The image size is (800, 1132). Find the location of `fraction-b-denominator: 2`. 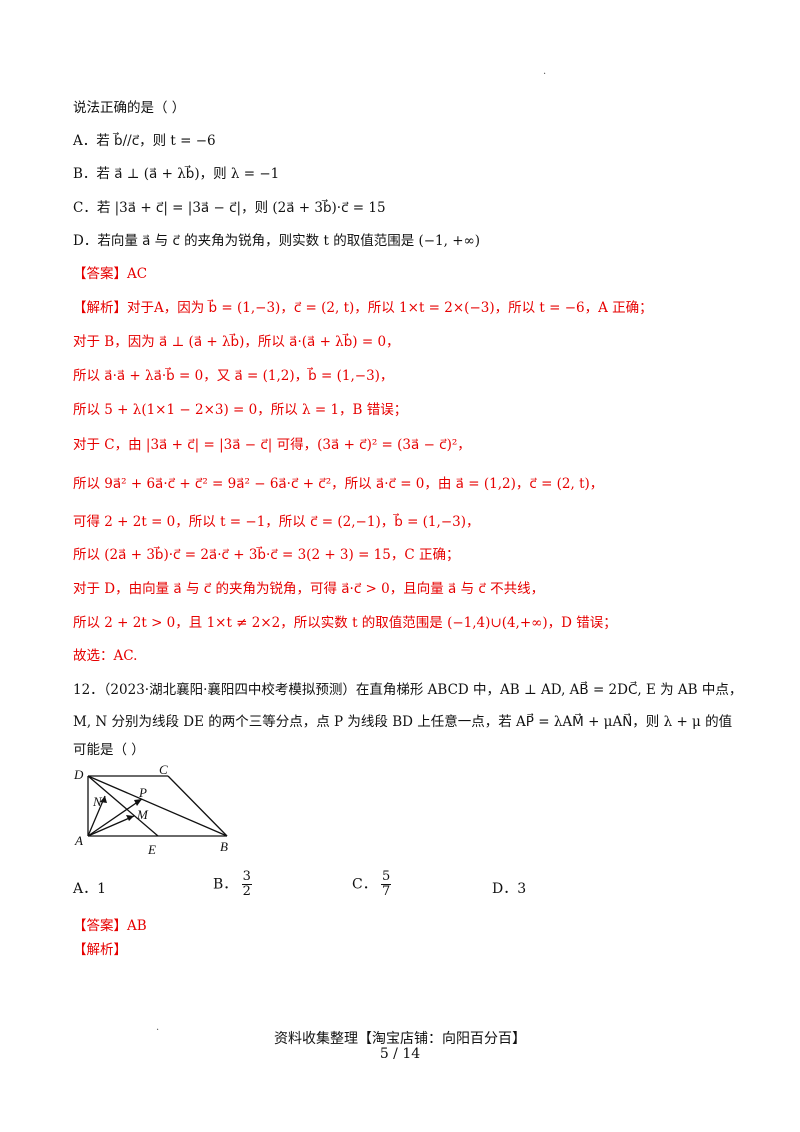

fraction-b-denominator: 2 is located at coordinates (246, 891).